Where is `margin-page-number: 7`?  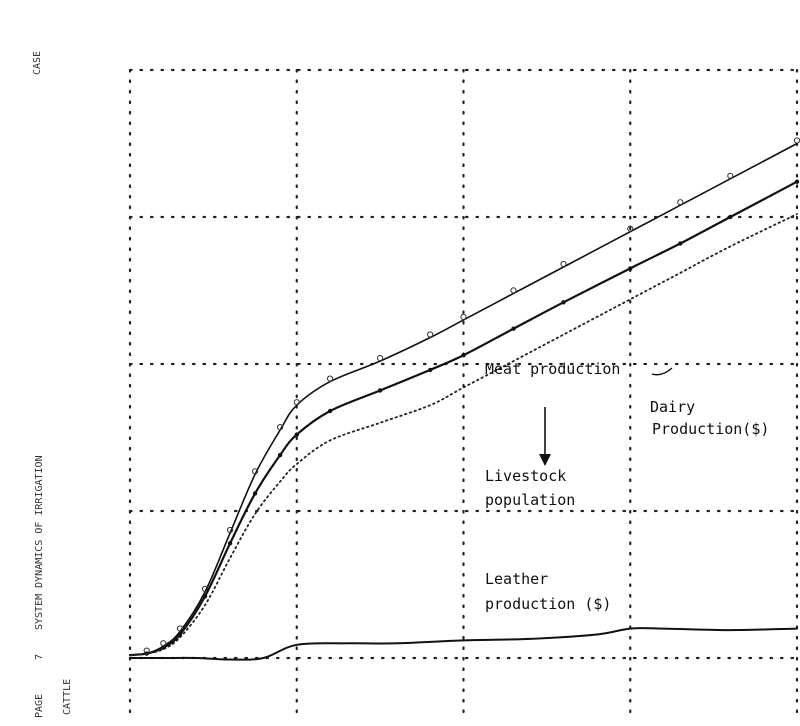
margin-page-number: 7 is located at coordinates (39, 657).